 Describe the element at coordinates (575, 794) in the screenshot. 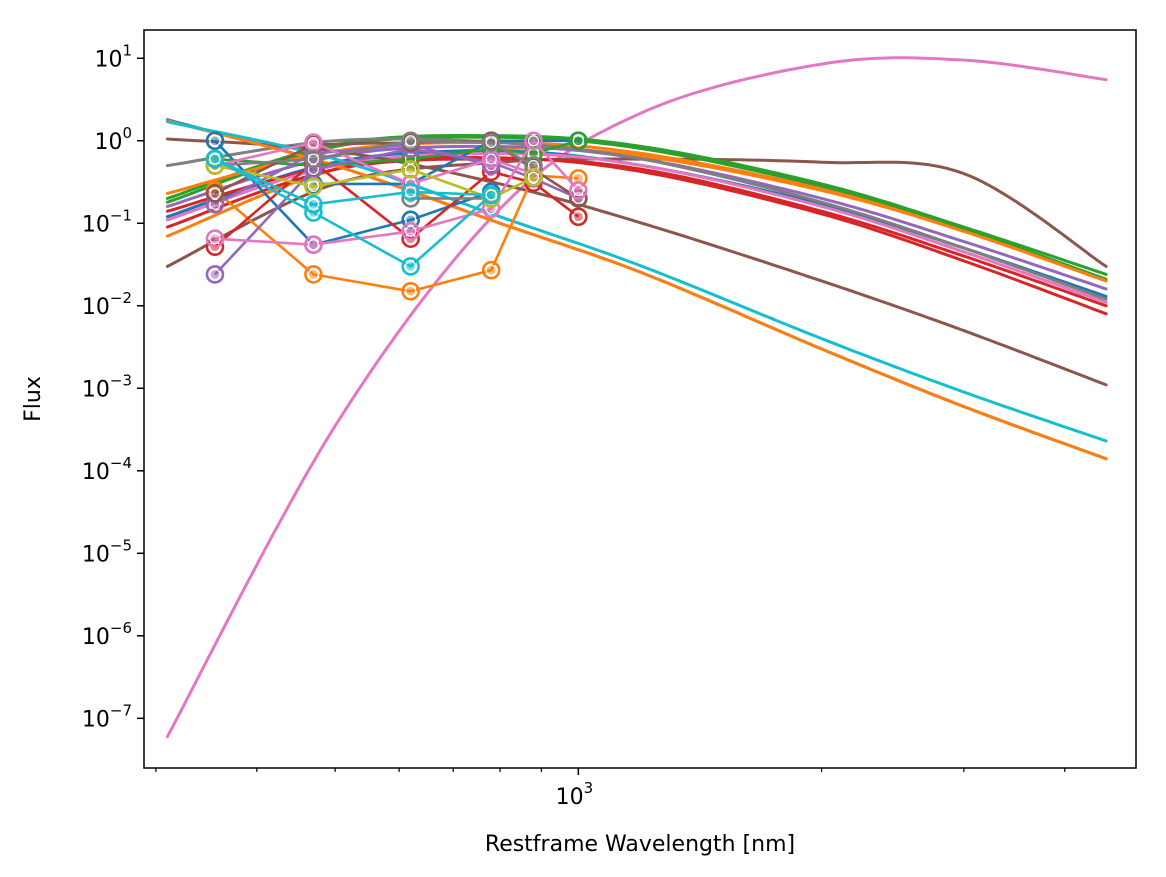

I see `x-tick-label: 103` at that location.